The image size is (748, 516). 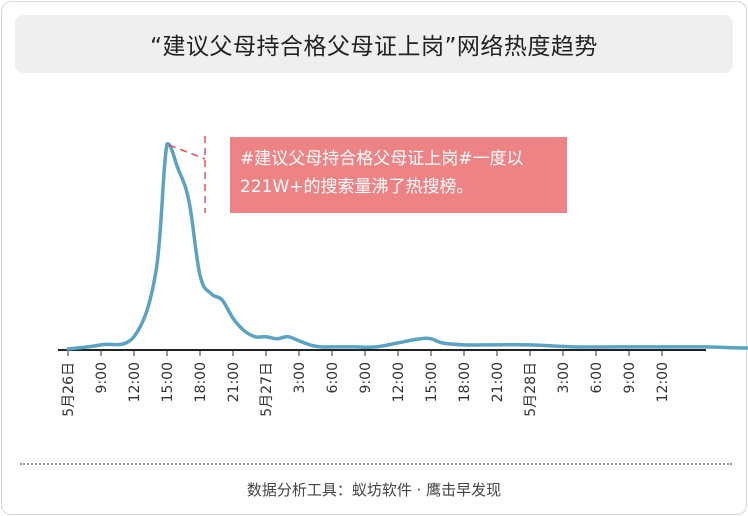 I want to click on x-tick-label: 5月27日, so click(x=267, y=389).